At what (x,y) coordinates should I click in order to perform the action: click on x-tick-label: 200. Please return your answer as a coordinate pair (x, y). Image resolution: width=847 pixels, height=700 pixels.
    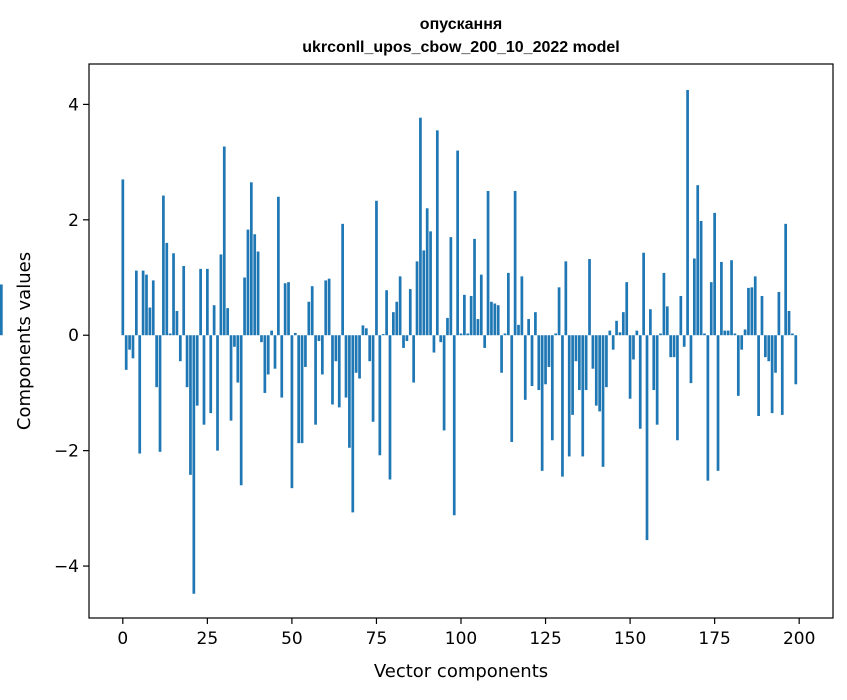
    Looking at the image, I should click on (799, 639).